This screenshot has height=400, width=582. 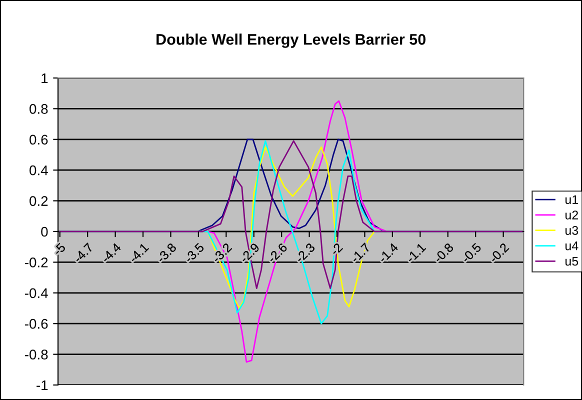 What do you see at coordinates (305, 253) in the screenshot?
I see `x-tick-label: -2.3` at bounding box center [305, 253].